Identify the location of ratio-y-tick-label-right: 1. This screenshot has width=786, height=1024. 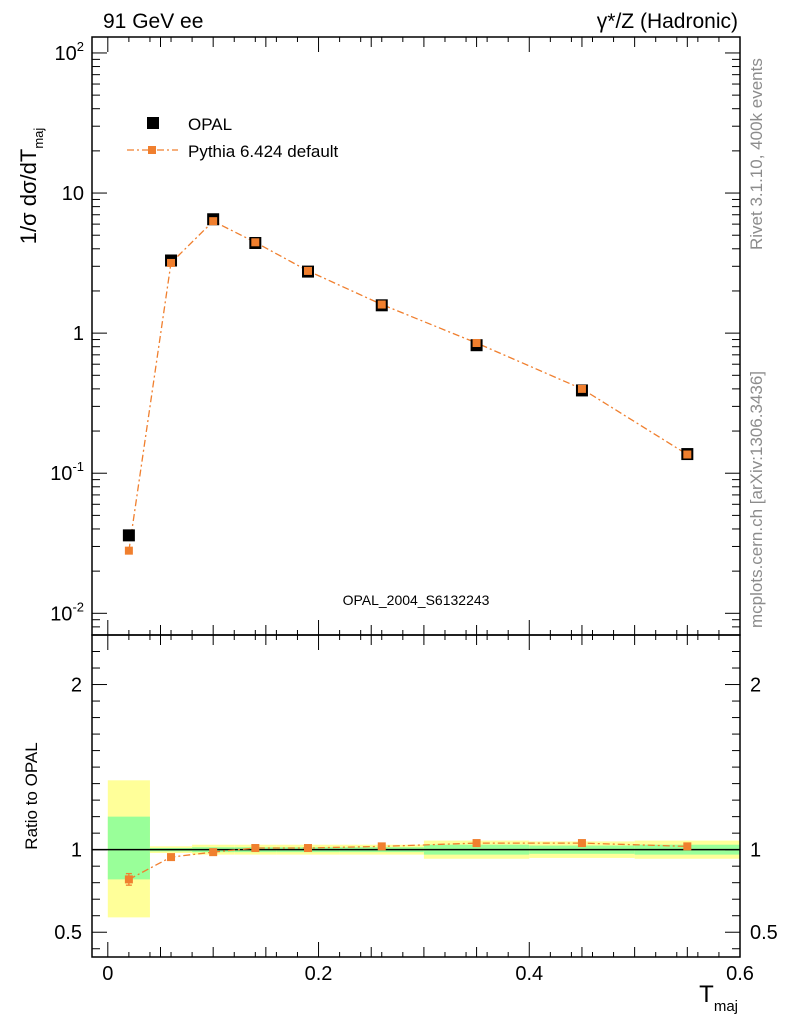
(755, 851).